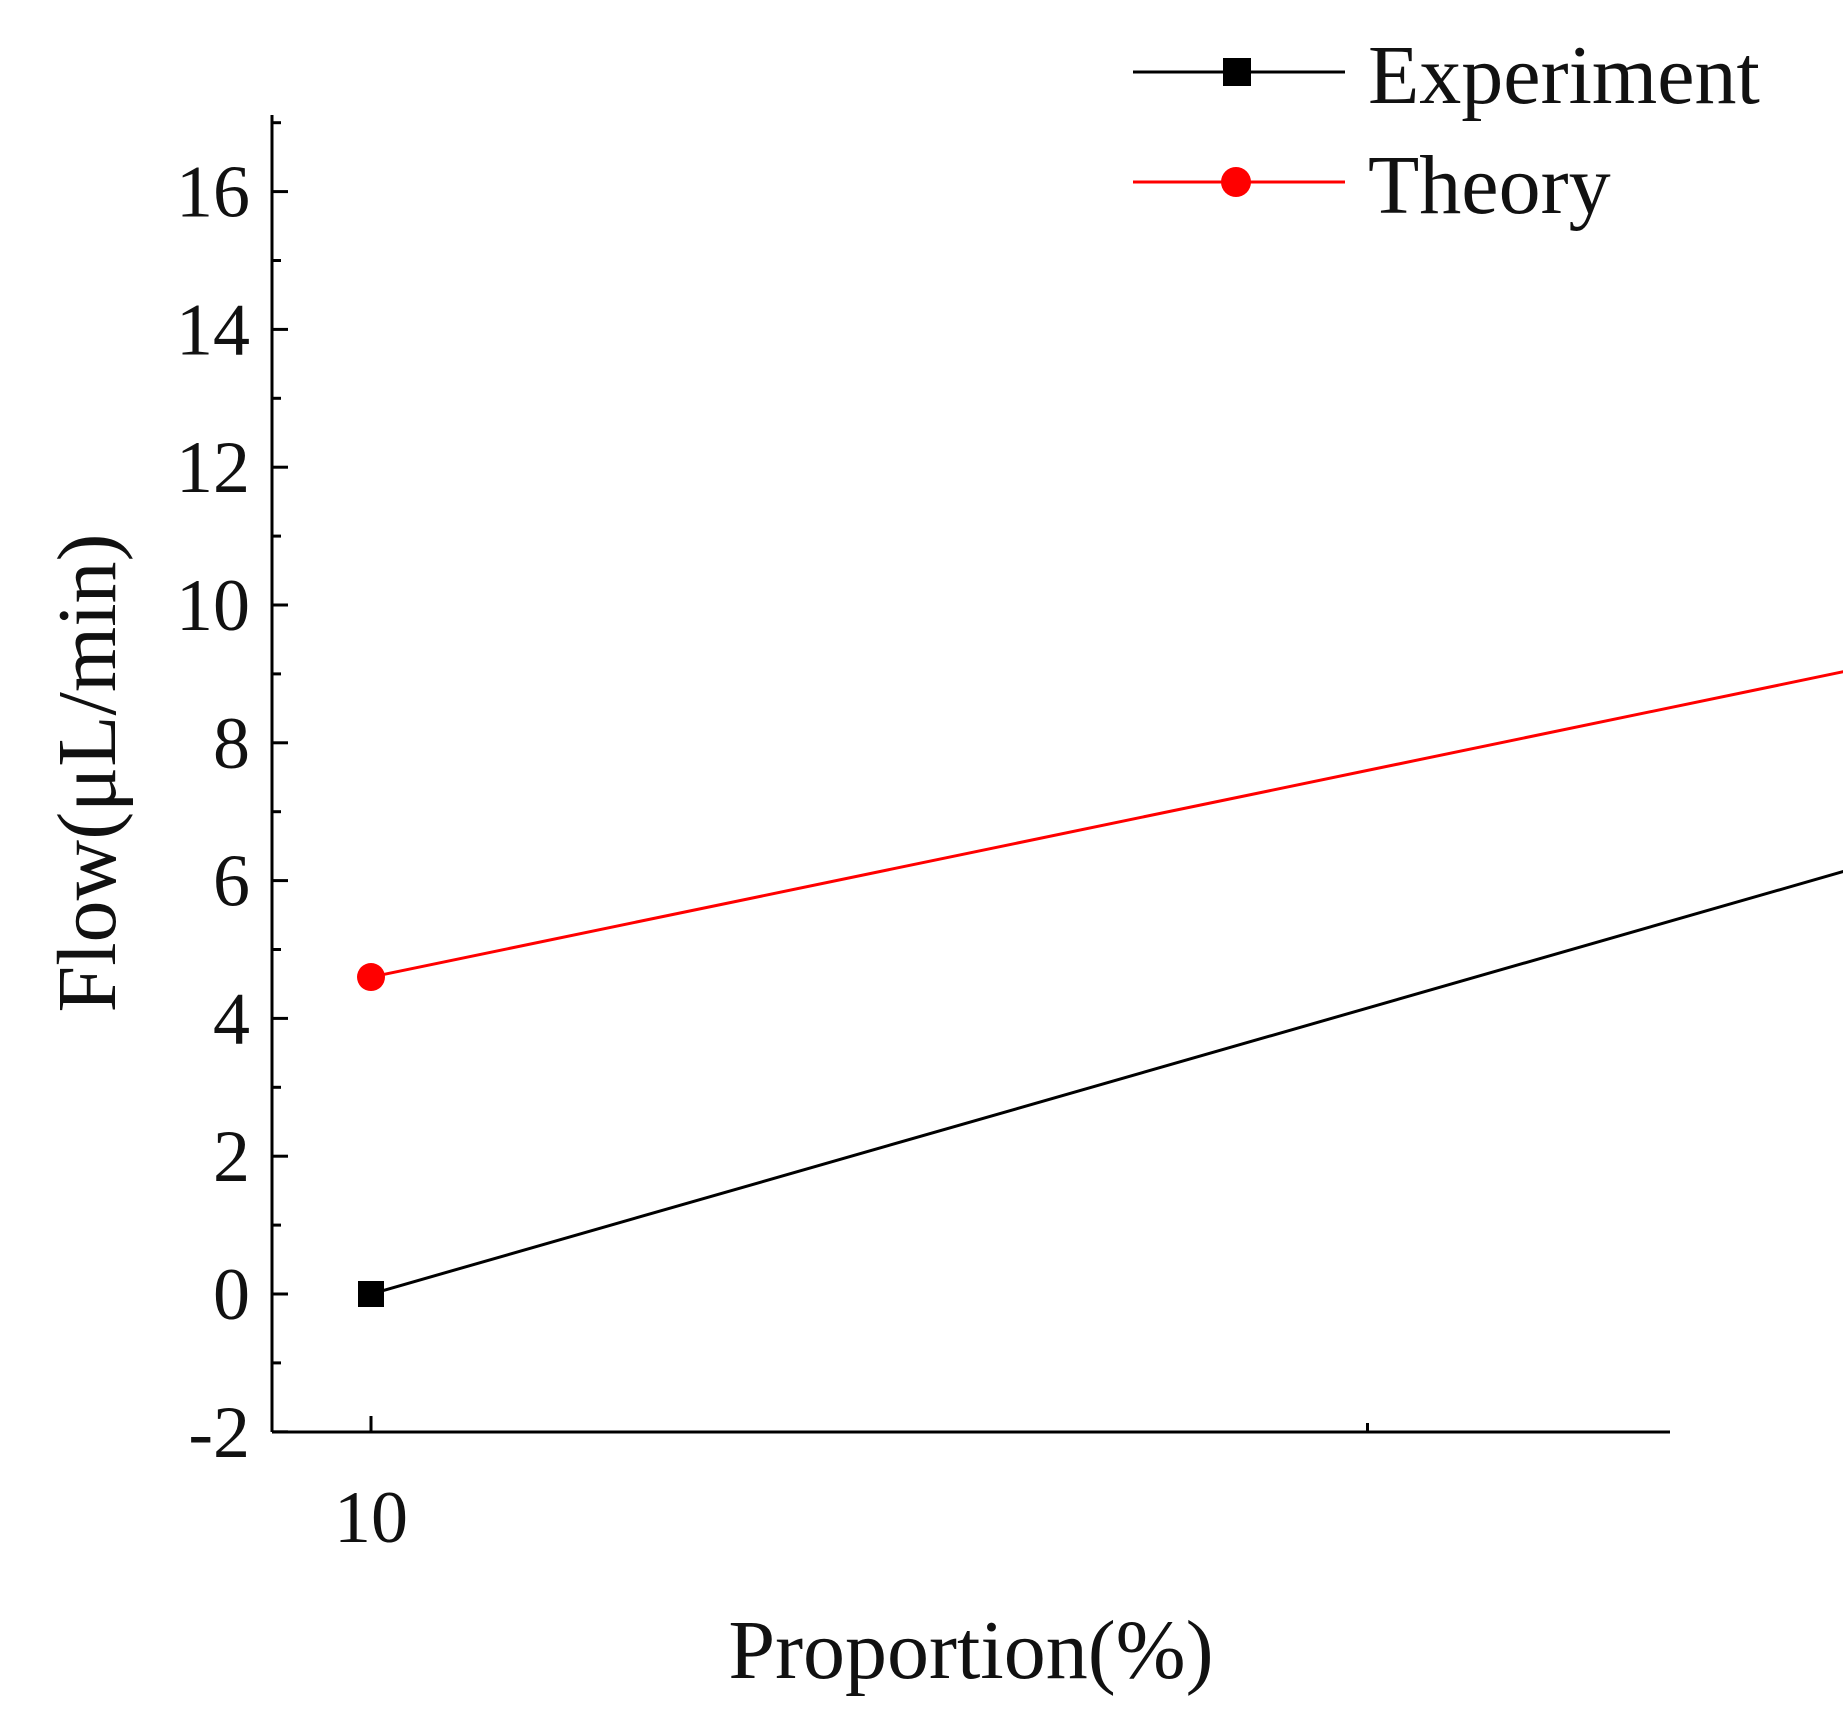 Image resolution: width=1843 pixels, height=1719 pixels. Describe the element at coordinates (1236, 182) in the screenshot. I see `legend-theory-marker` at that location.